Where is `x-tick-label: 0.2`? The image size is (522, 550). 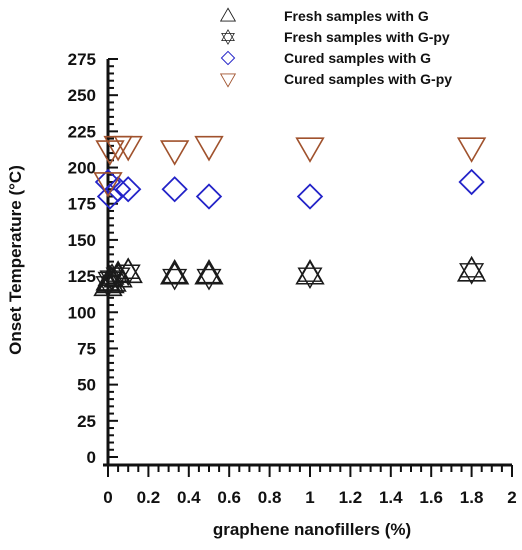 x-tick-label: 0.2 is located at coordinates (149, 497).